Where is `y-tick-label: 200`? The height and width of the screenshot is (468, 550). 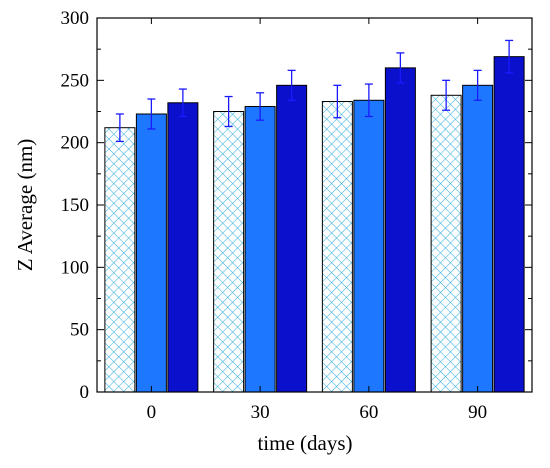
y-tick-label: 200 is located at coordinates (75, 143).